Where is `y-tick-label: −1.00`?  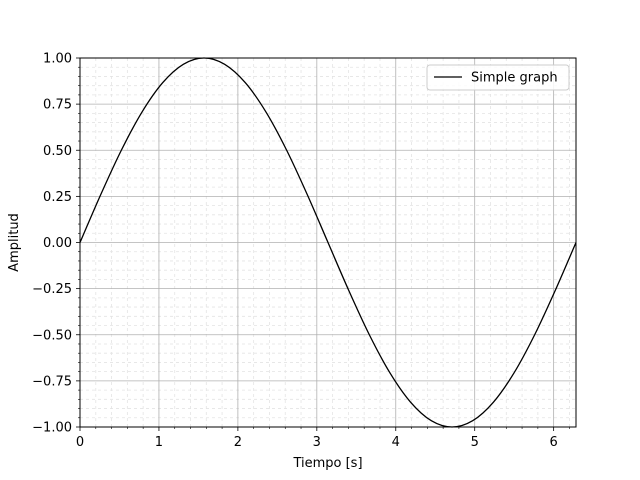
y-tick-label: −1.00 is located at coordinates (52, 428).